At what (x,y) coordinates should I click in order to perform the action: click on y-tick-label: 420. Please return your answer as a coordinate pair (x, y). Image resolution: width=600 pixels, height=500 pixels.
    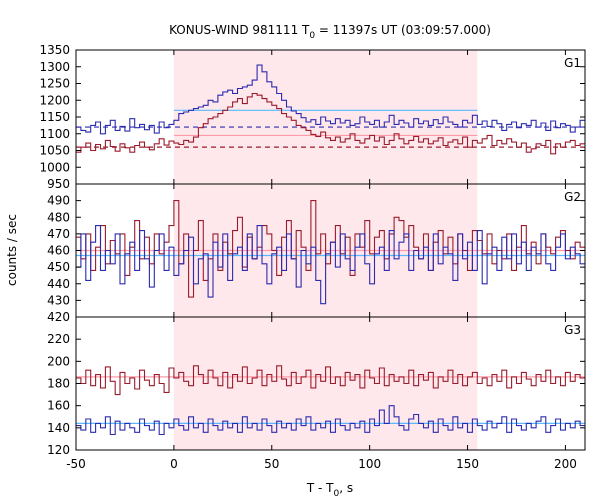
    Looking at the image, I should click on (58, 317).